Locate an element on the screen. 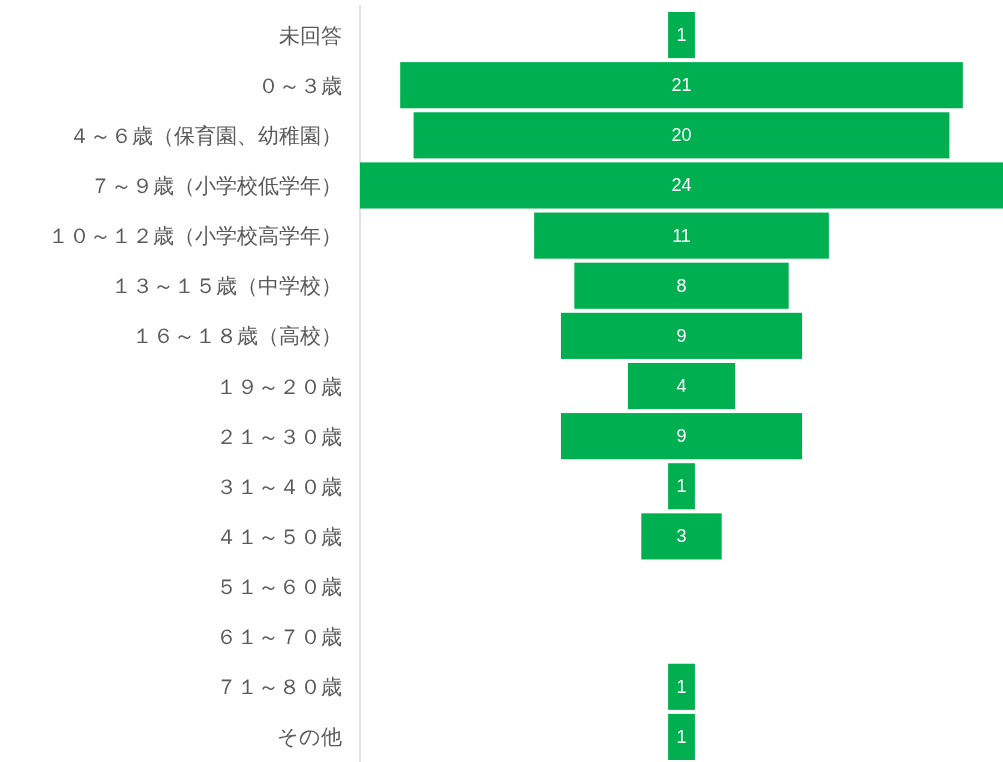 This screenshot has height=762, width=1003. category-label: ０～３歳 is located at coordinates (300, 85).